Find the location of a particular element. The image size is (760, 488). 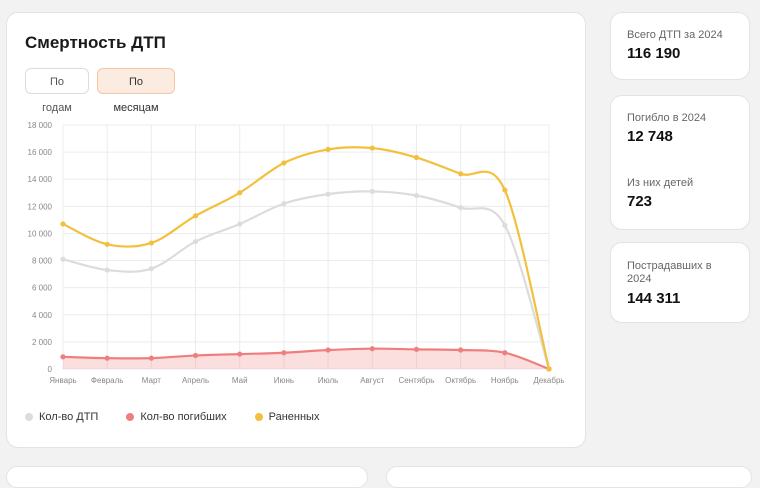

chart-title: Смертность ДТП is located at coordinates (95, 42).